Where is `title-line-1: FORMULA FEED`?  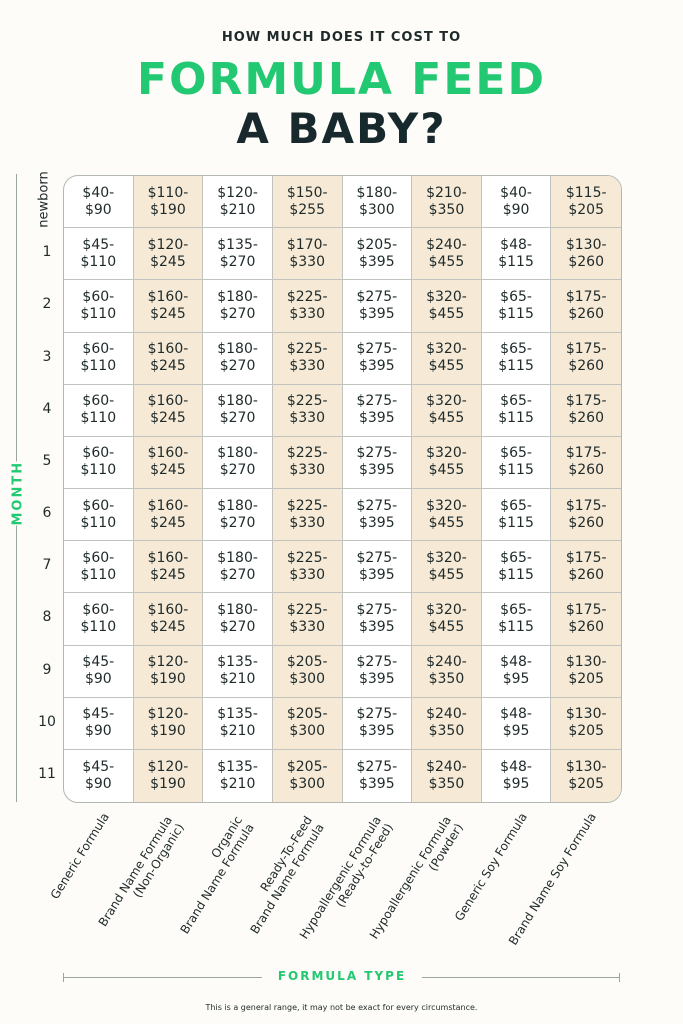 title-line-1: FORMULA FEED is located at coordinates (341, 79).